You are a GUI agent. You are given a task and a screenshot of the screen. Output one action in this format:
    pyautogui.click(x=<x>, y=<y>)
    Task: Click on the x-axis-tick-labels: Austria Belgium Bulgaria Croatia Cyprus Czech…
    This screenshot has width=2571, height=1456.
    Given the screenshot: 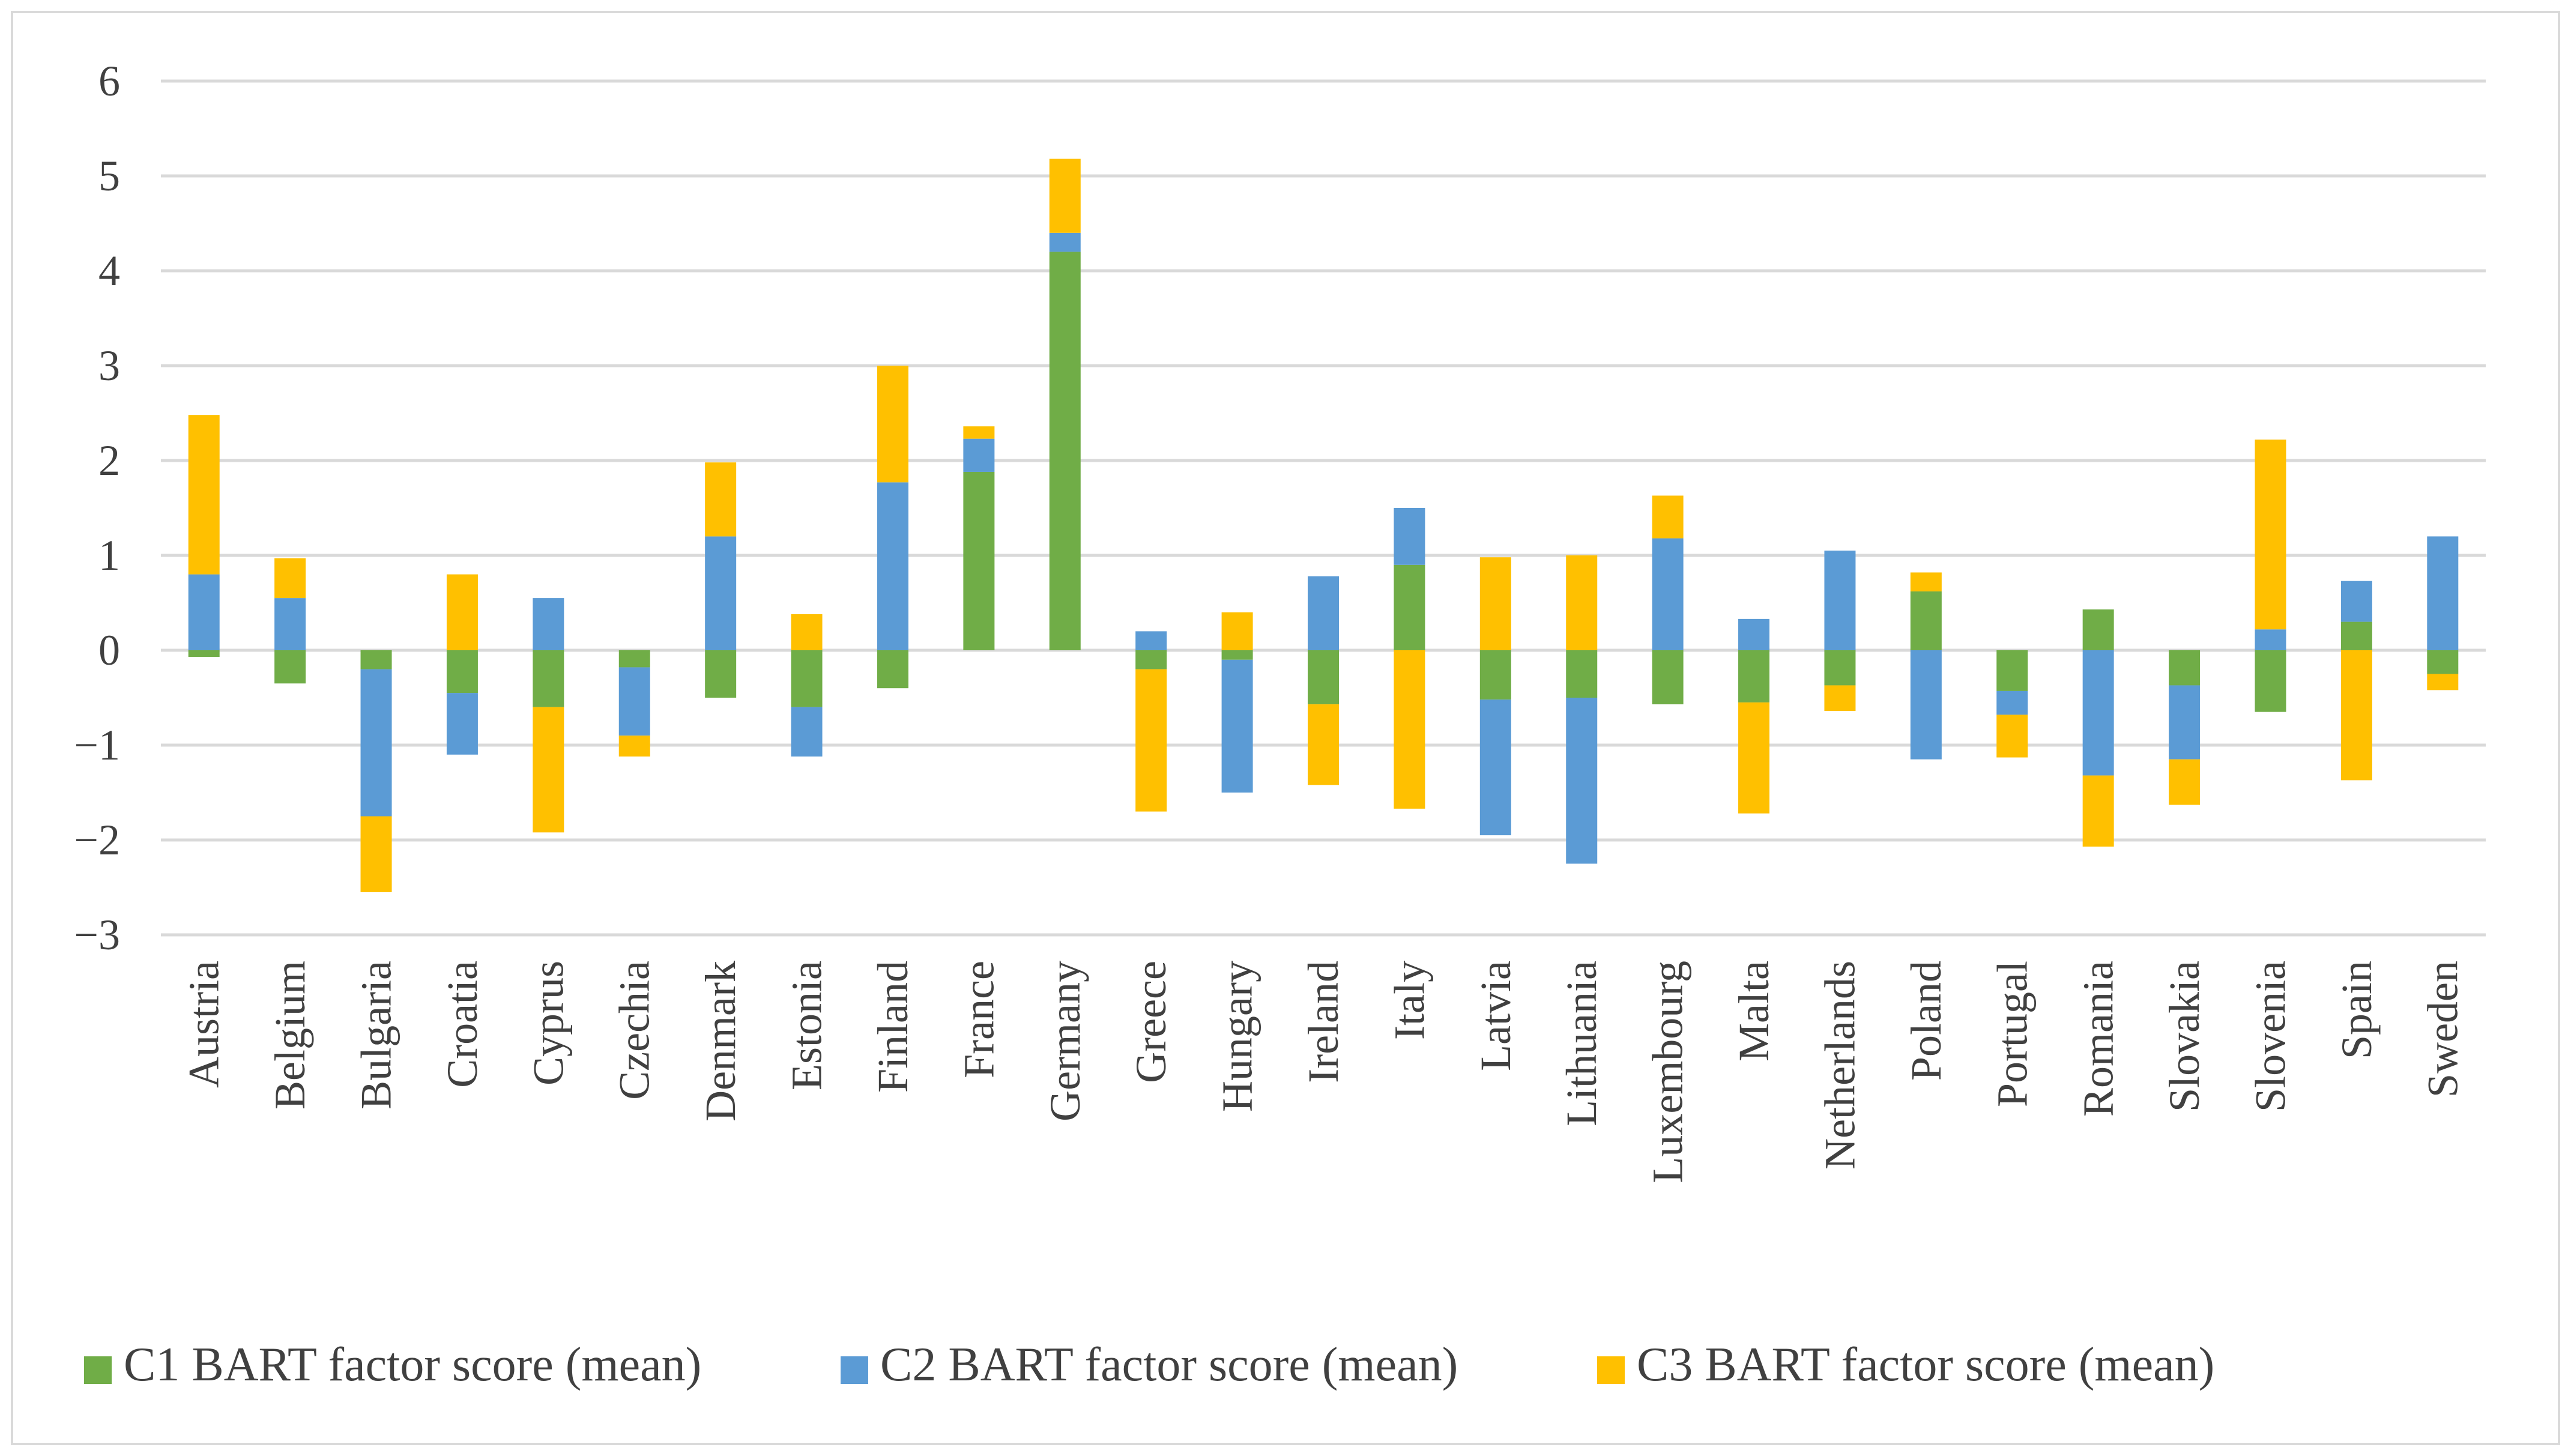 What is the action you would take?
    pyautogui.click(x=1323, y=1072)
    